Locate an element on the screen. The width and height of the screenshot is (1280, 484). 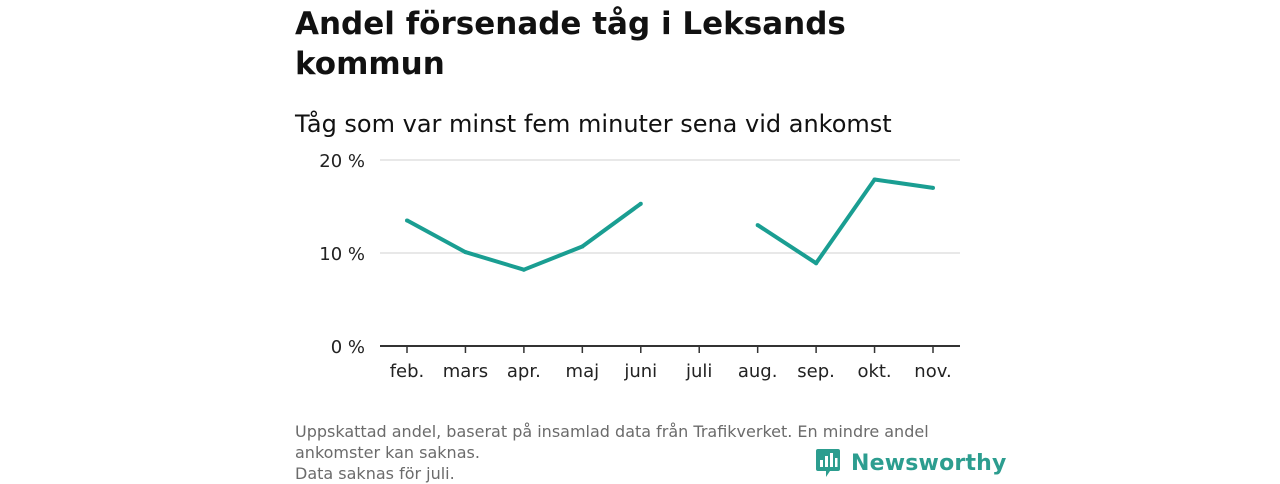
x-tick-label: mars is located at coordinates (465, 371).